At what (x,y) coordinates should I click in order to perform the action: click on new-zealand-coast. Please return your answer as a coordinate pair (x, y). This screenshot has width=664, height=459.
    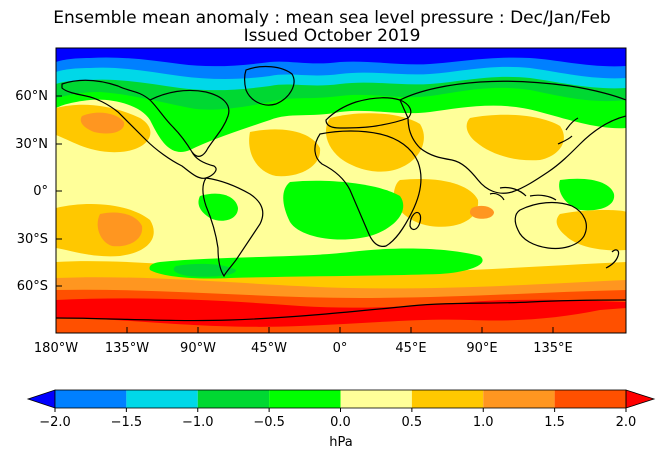
    Looking at the image, I should click on (612, 259).